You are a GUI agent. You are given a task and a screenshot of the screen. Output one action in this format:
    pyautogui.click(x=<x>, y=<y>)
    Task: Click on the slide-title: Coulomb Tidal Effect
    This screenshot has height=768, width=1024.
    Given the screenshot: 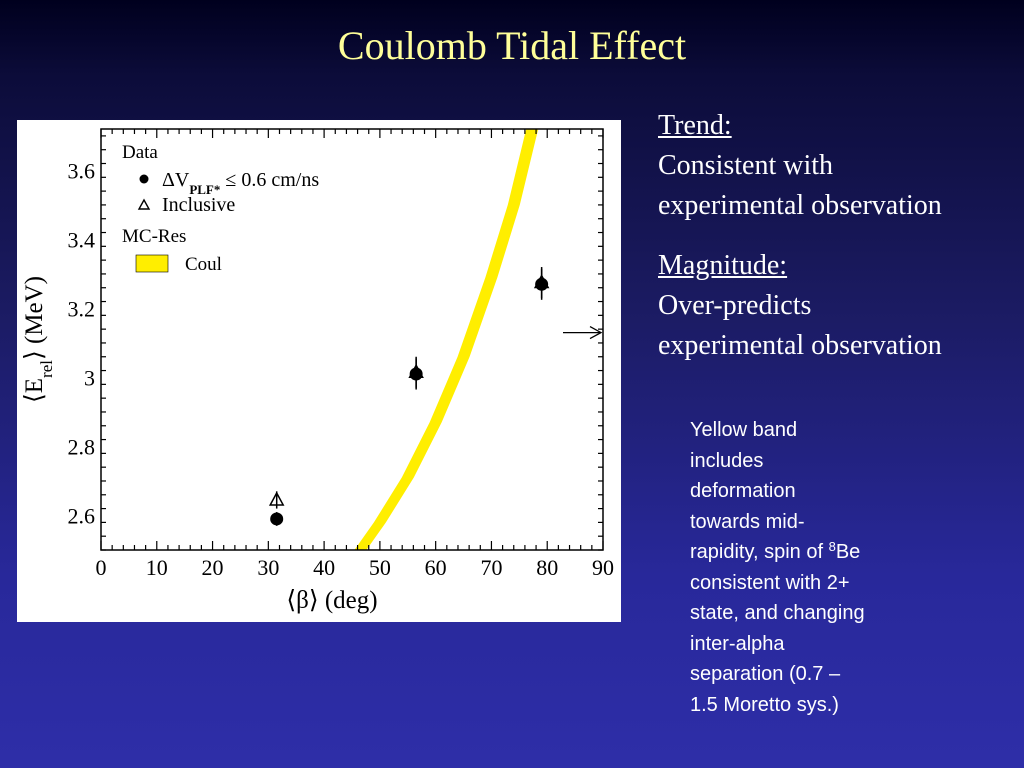 What is the action you would take?
    pyautogui.click(x=512, y=45)
    